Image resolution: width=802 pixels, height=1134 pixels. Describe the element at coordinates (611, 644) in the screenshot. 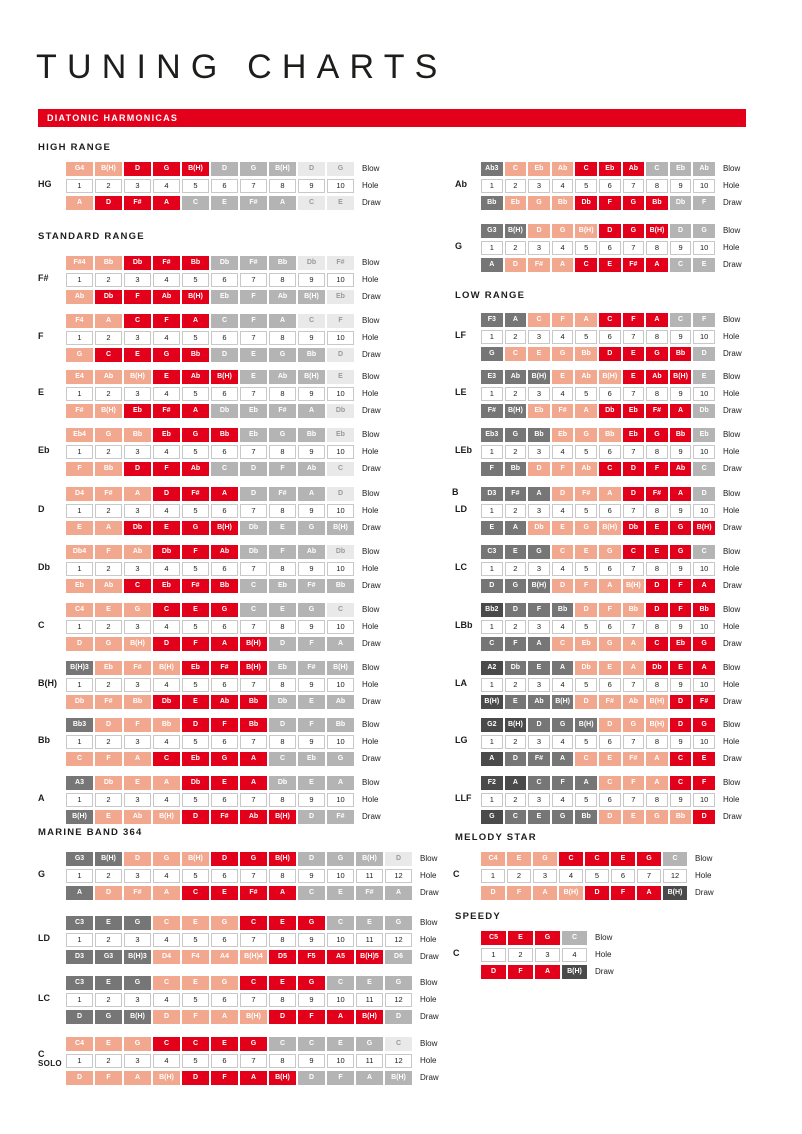

I see `draw-row: C F A C Eb G A C Eb G Draw` at that location.